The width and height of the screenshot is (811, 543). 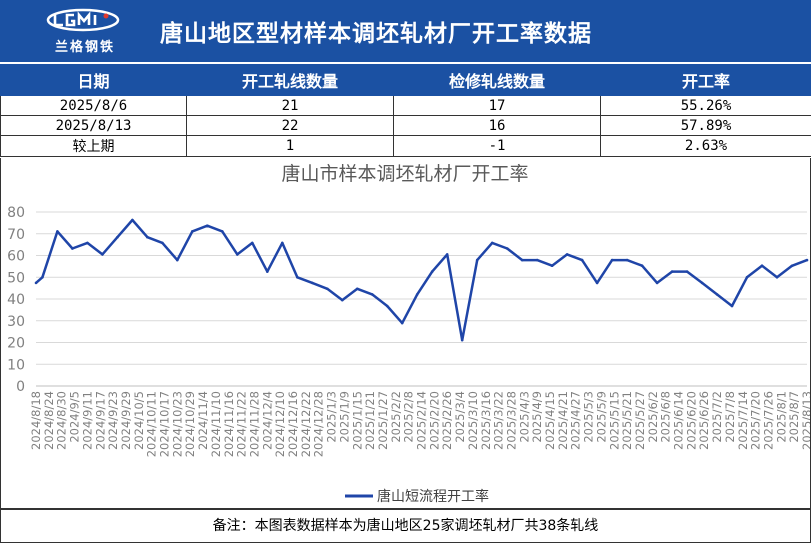 I want to click on x-tick-label: 2025/7/2, so click(x=717, y=417).